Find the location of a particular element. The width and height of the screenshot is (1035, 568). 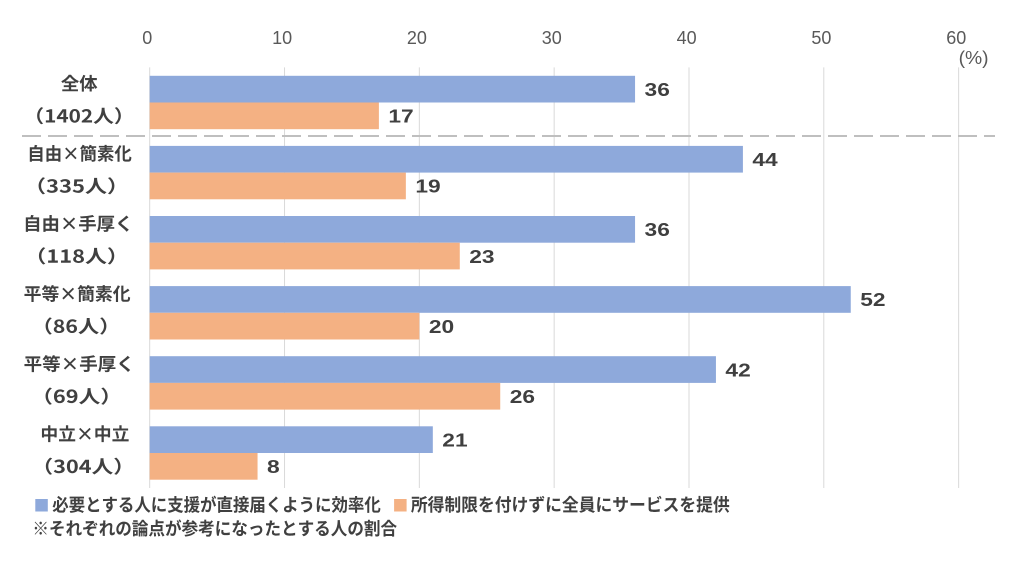

svg-text: 44 is located at coordinates (765, 159).